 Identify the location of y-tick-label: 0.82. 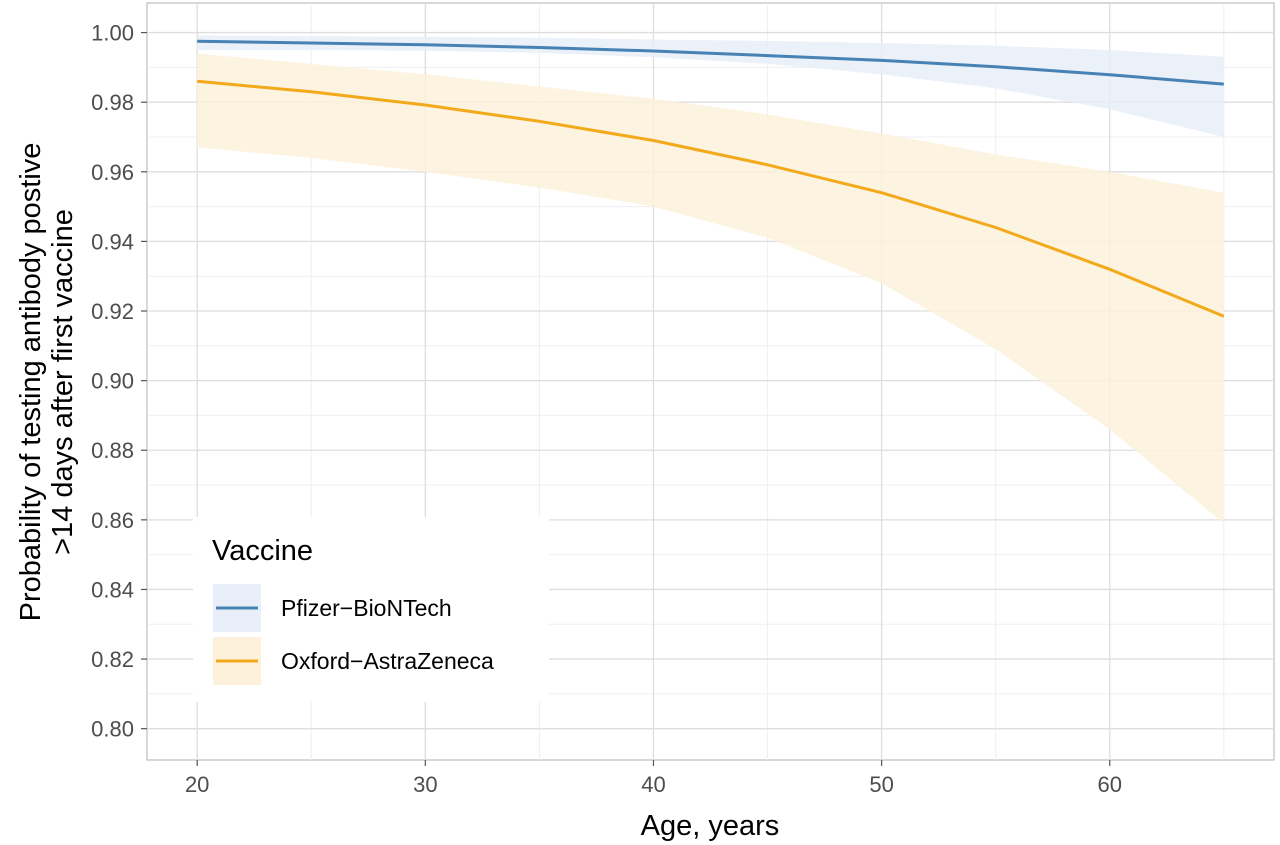
(112, 659).